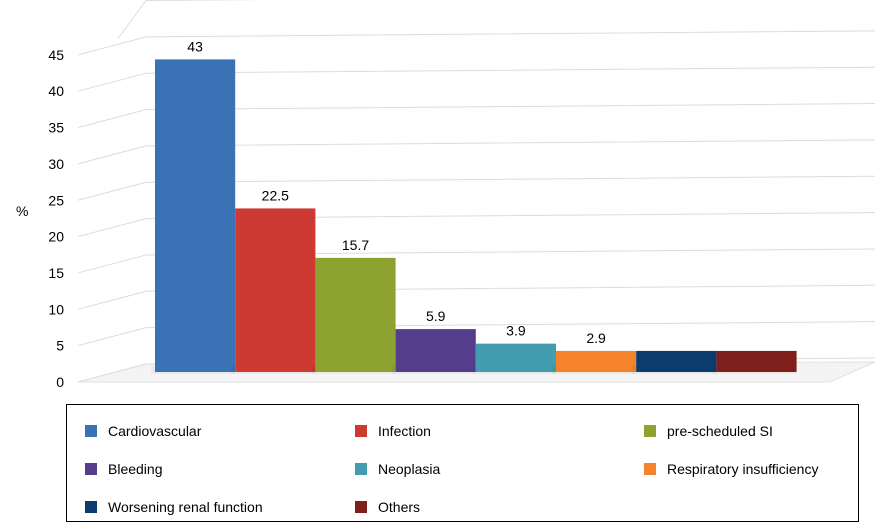  What do you see at coordinates (56, 200) in the screenshot?
I see `y-tick-label: 25` at bounding box center [56, 200].